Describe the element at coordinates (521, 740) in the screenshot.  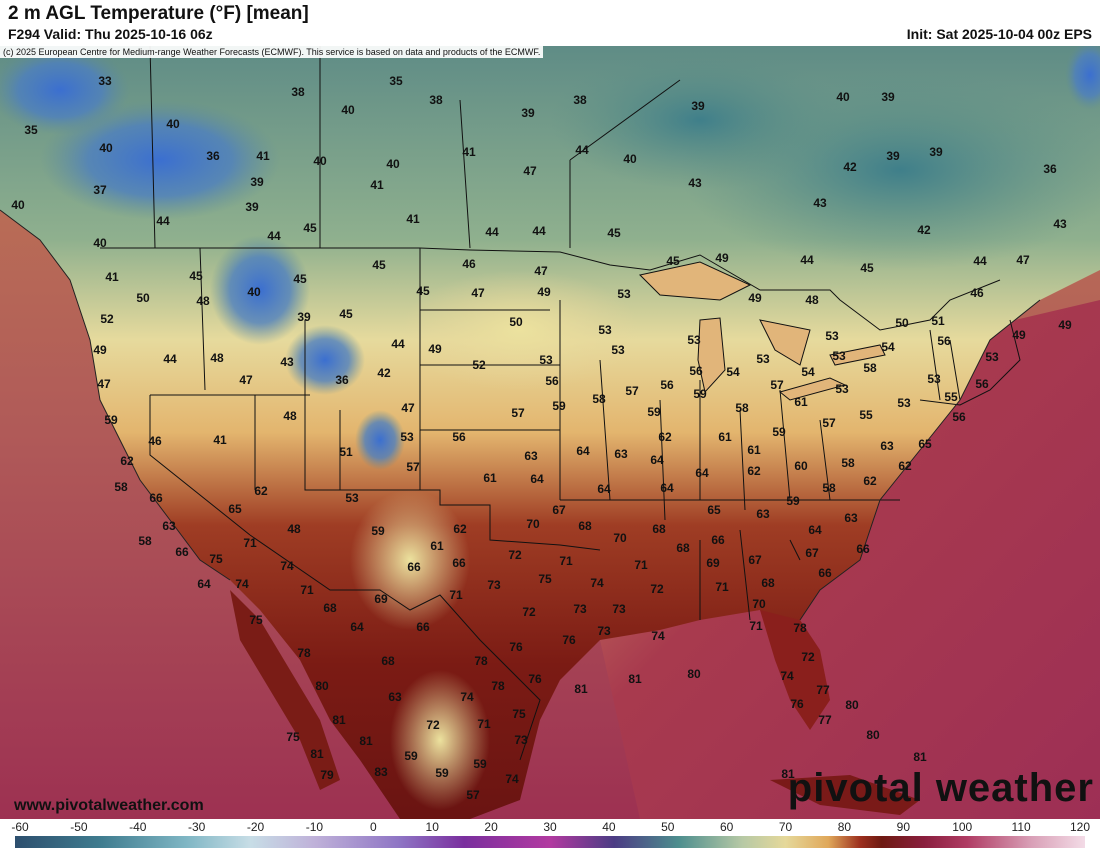
I see `temperature-label: 73` at that location.